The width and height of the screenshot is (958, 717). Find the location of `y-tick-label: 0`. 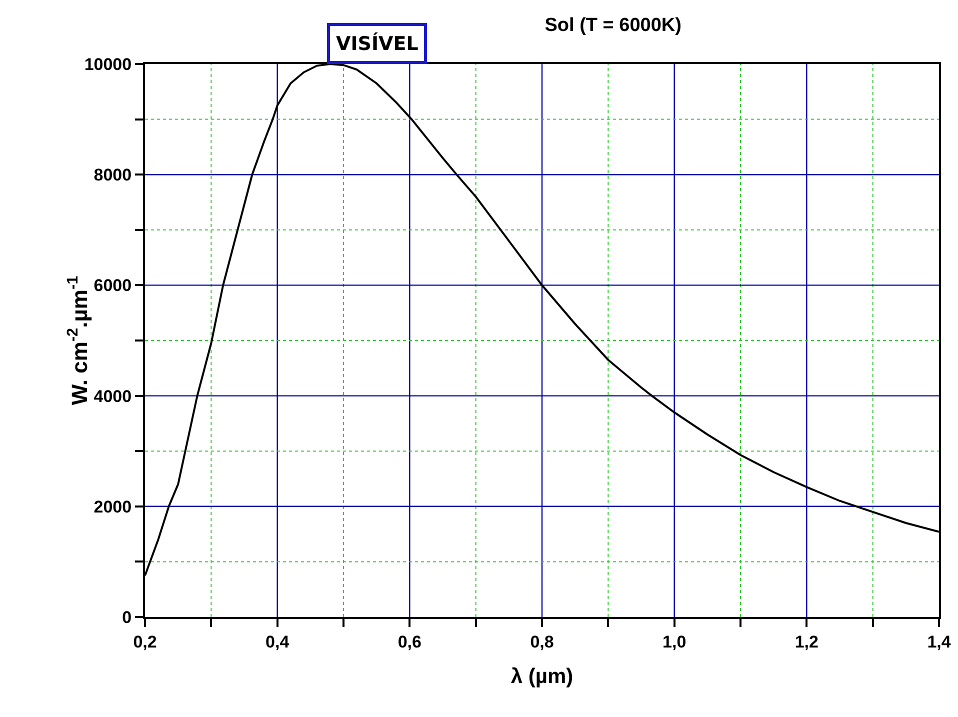

y-tick-label: 0 is located at coordinates (127, 617).